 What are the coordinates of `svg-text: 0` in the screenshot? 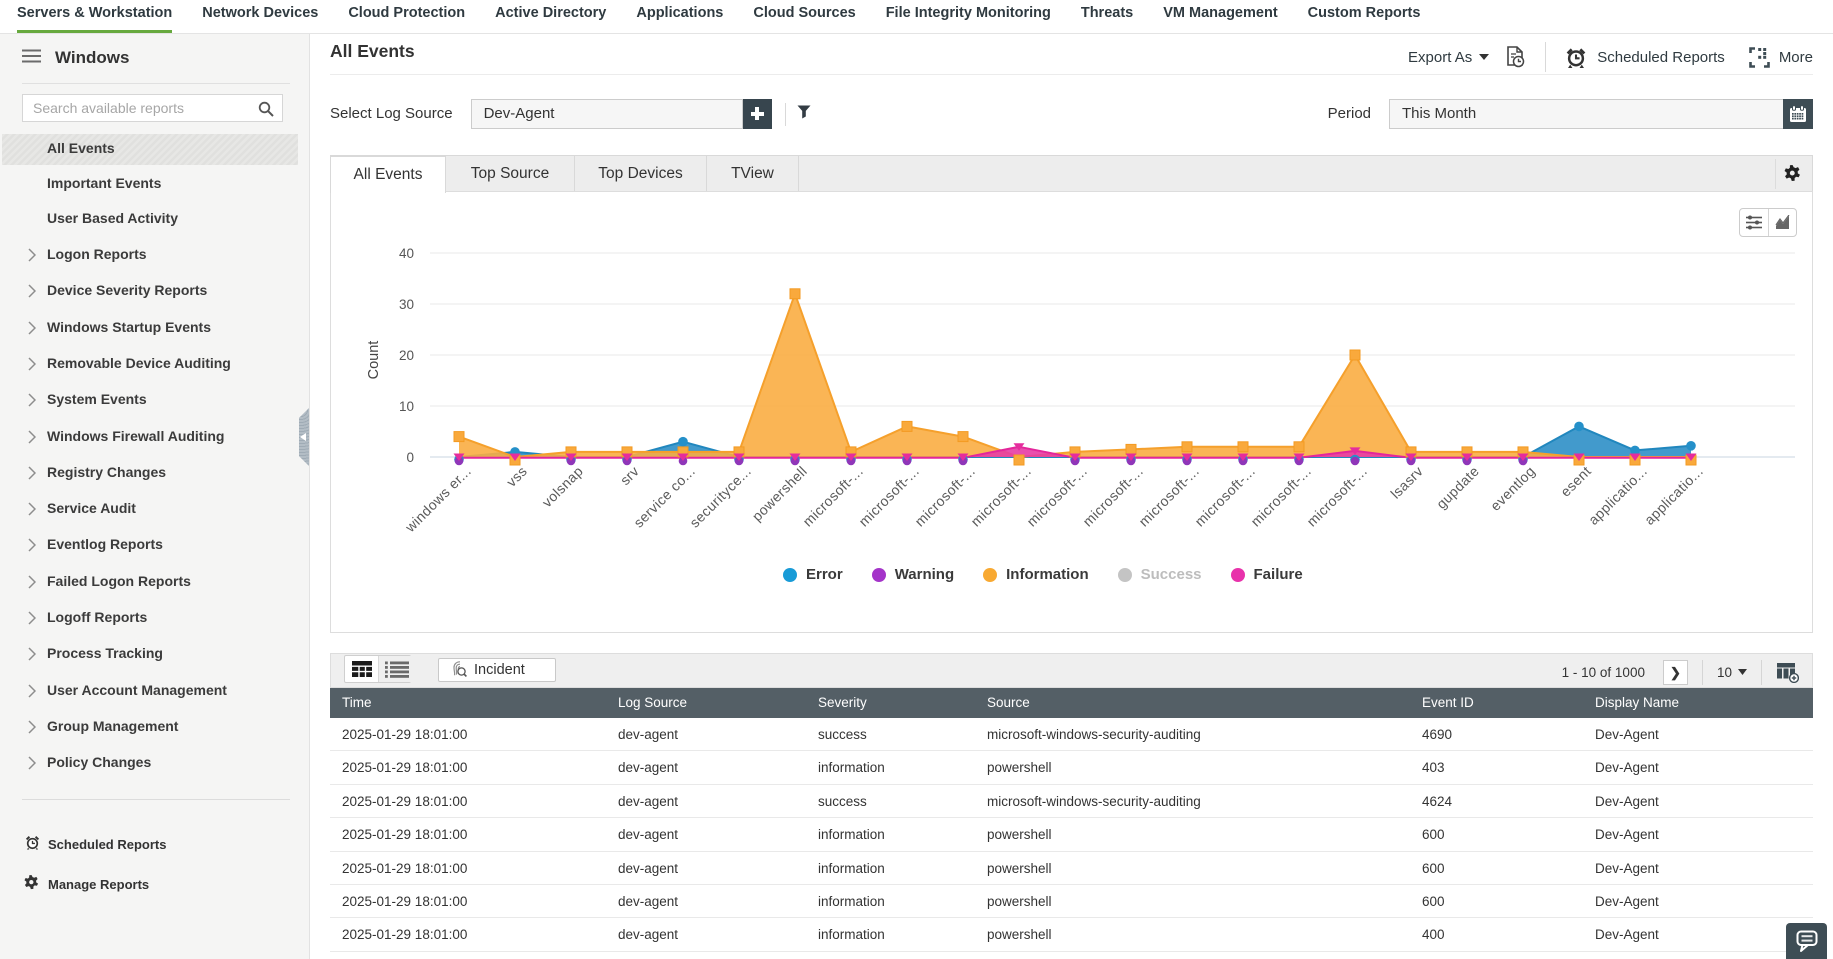 It's located at (410, 457).